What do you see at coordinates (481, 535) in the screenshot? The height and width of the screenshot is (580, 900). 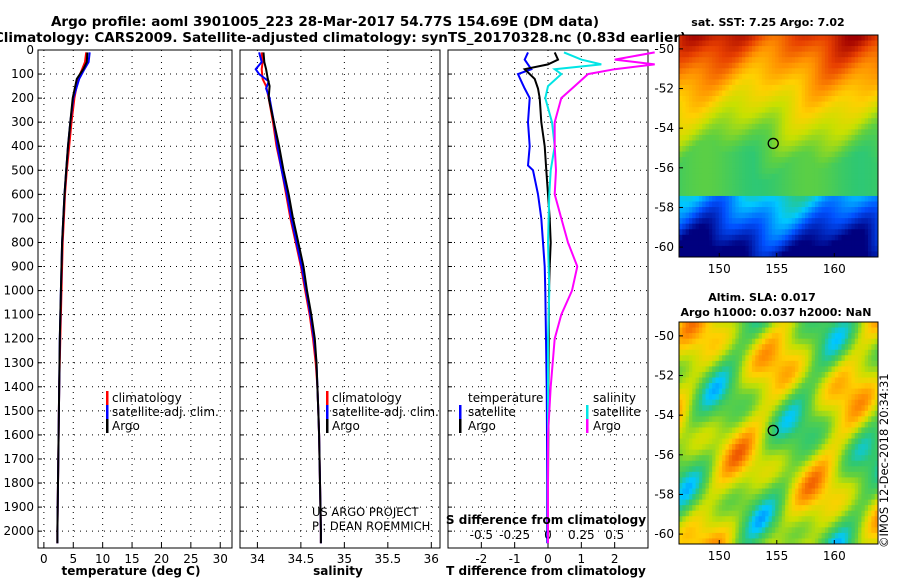 I see `top-x-tick-label: -0.5` at bounding box center [481, 535].